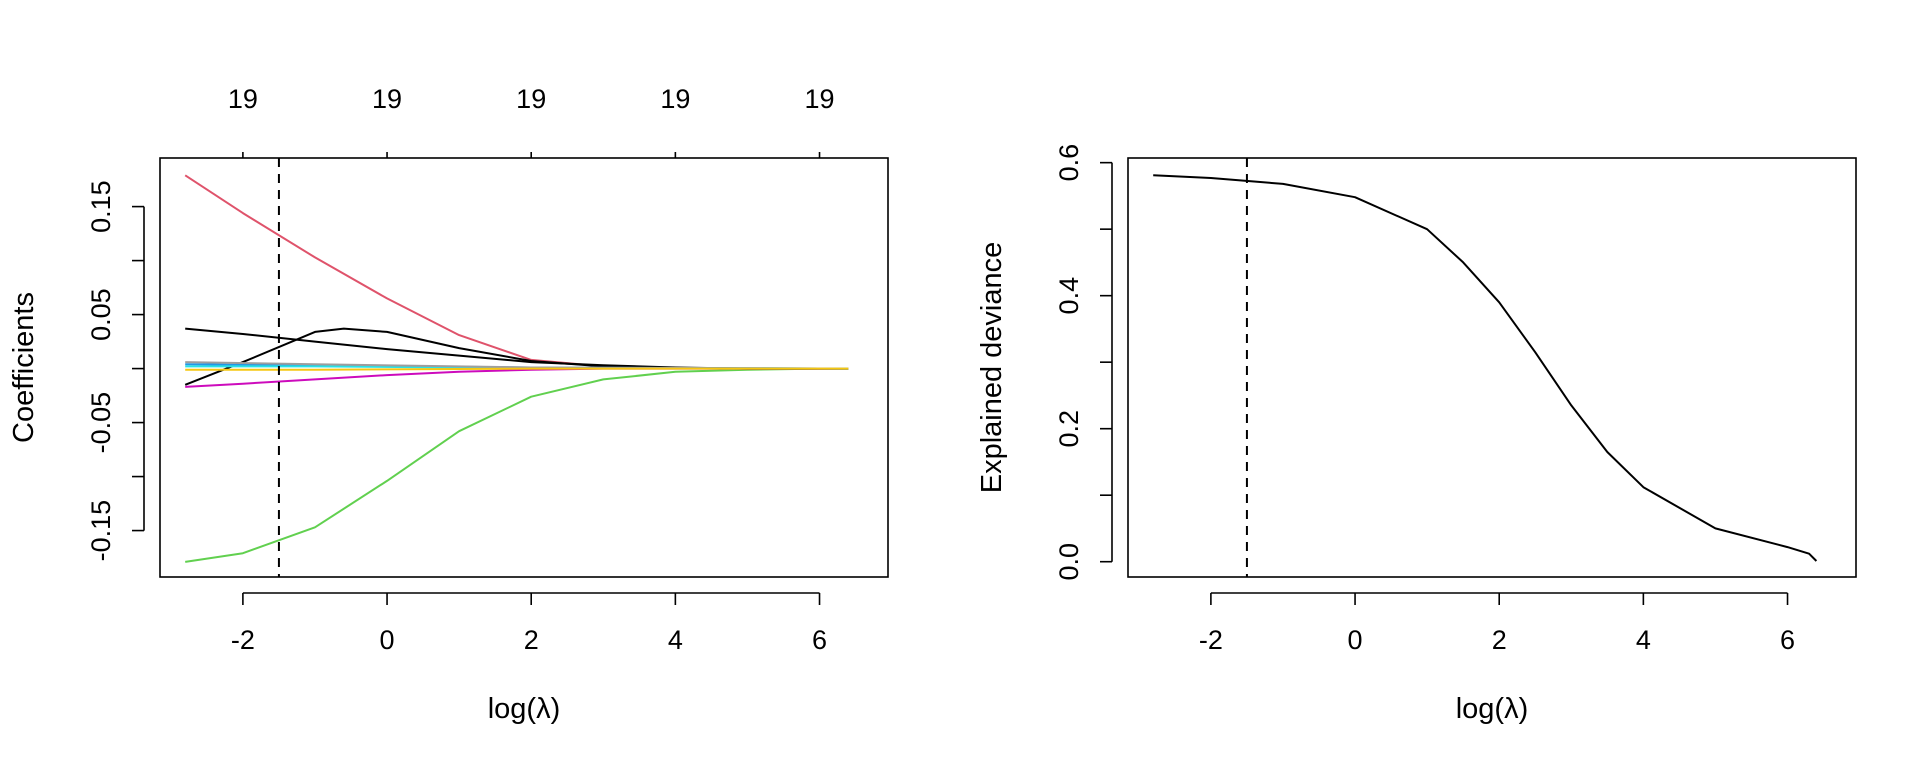  I want to click on y-tick-label: 0.0, so click(1069, 562).